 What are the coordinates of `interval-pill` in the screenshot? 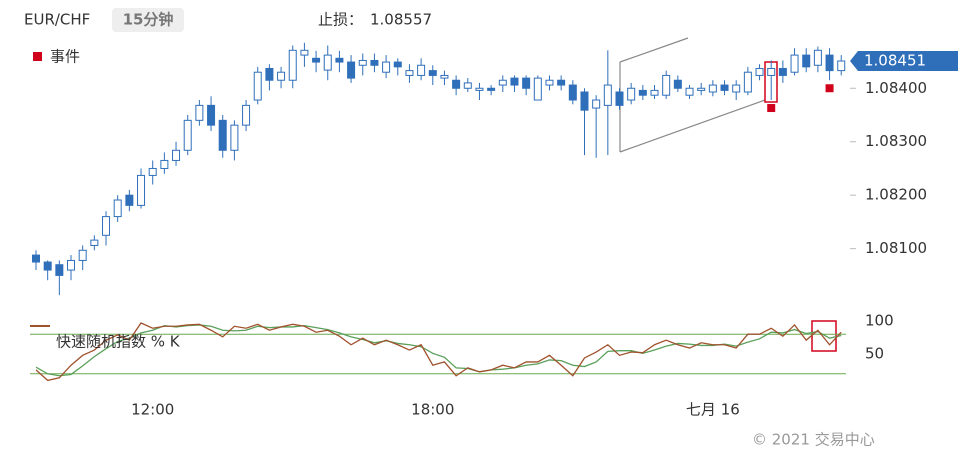 It's located at (148, 20).